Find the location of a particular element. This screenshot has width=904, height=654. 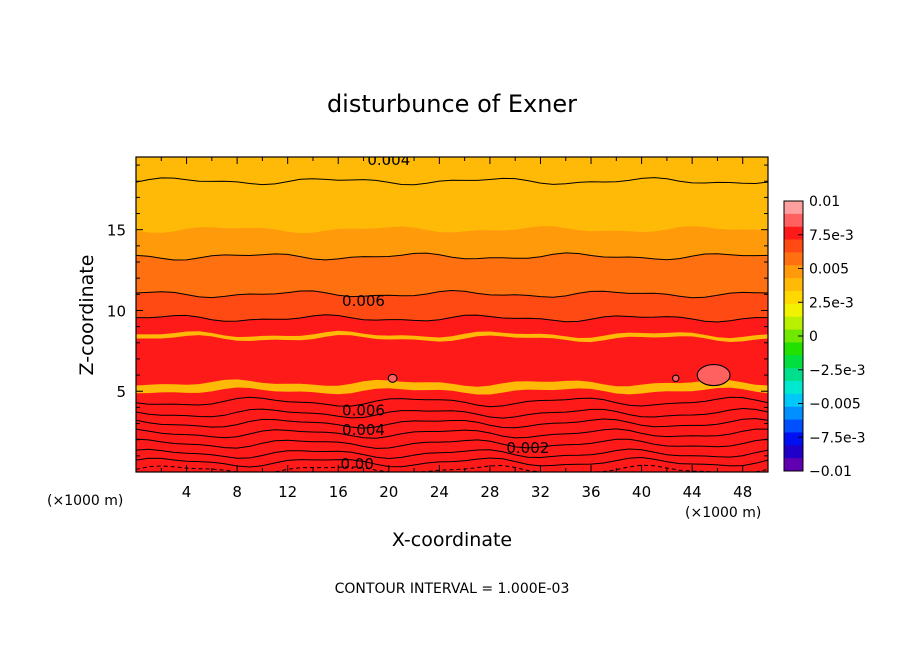

x-tick-label: 32 is located at coordinates (540, 492).